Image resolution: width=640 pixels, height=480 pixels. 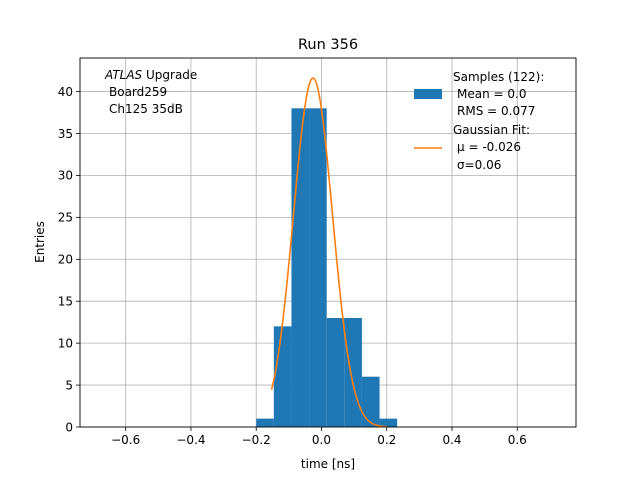 What do you see at coordinates (491, 94) in the screenshot?
I see `legend-hist-line-2: Mean = 0.0` at bounding box center [491, 94].